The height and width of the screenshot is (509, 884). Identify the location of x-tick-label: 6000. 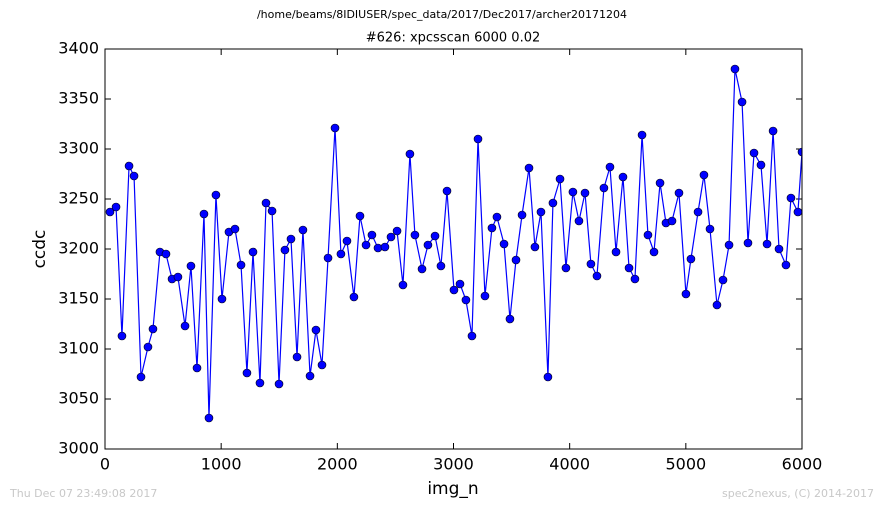
(802, 464).